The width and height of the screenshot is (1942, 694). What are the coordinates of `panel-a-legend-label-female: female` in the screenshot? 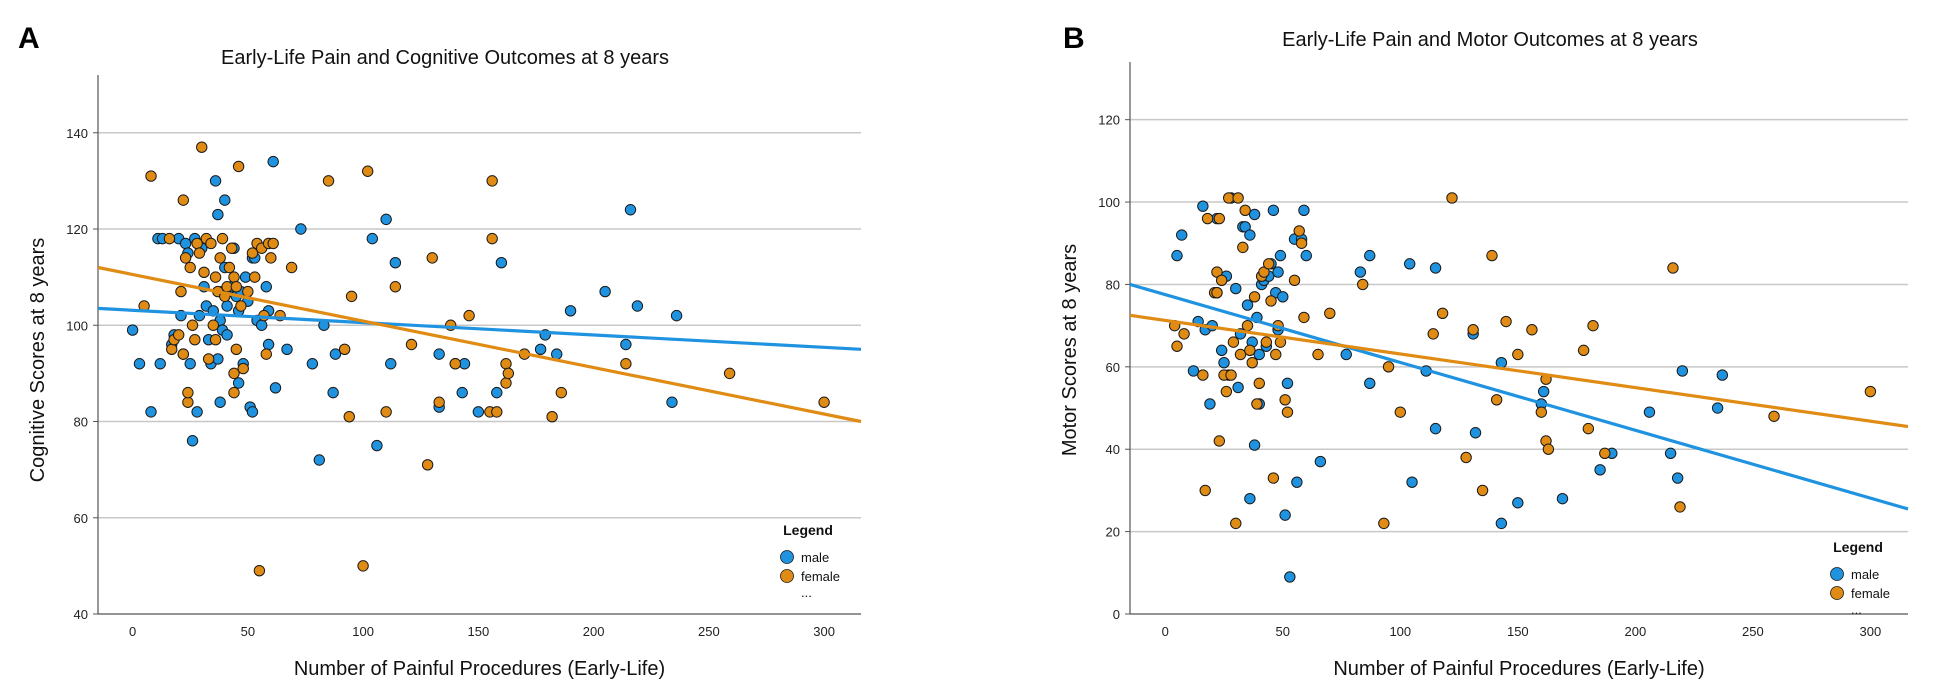 It's located at (820, 576).